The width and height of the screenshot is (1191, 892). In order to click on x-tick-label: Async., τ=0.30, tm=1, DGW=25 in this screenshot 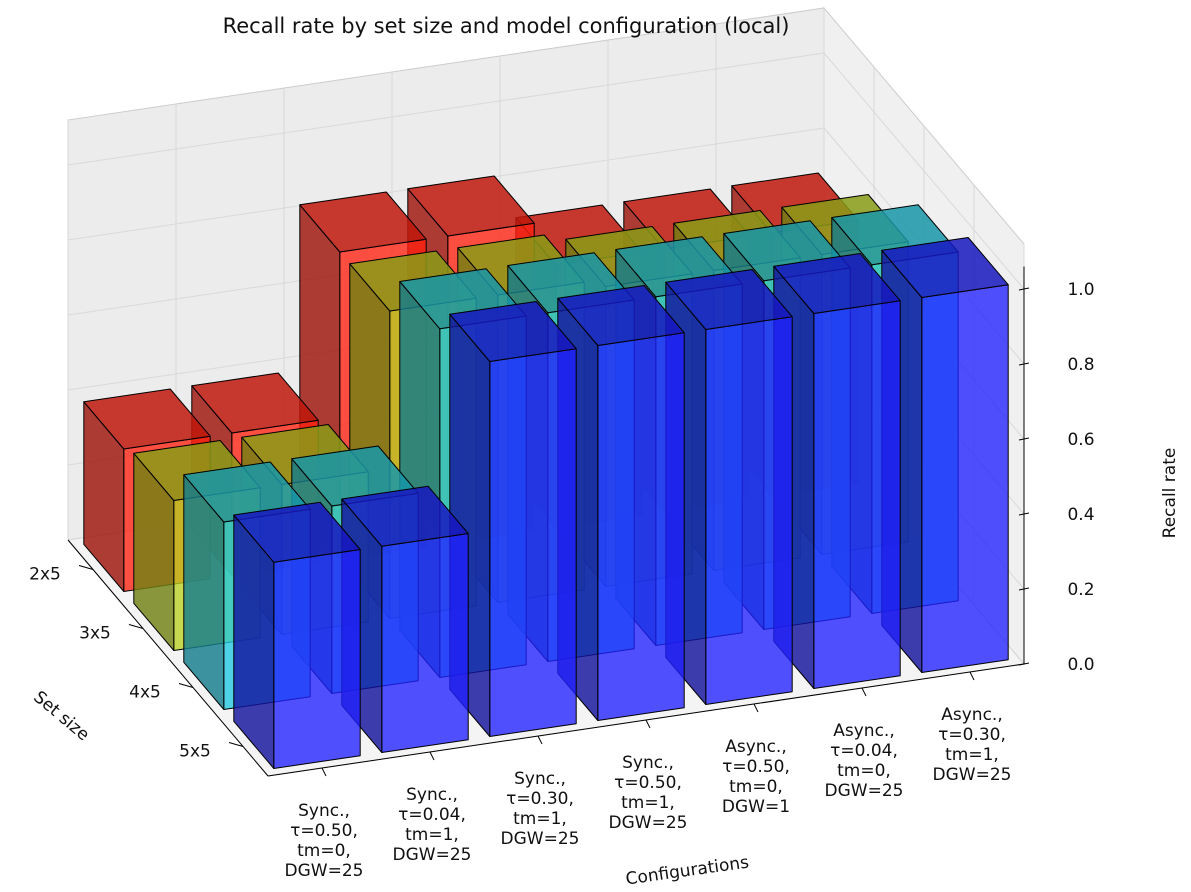, I will do `click(972, 745)`.